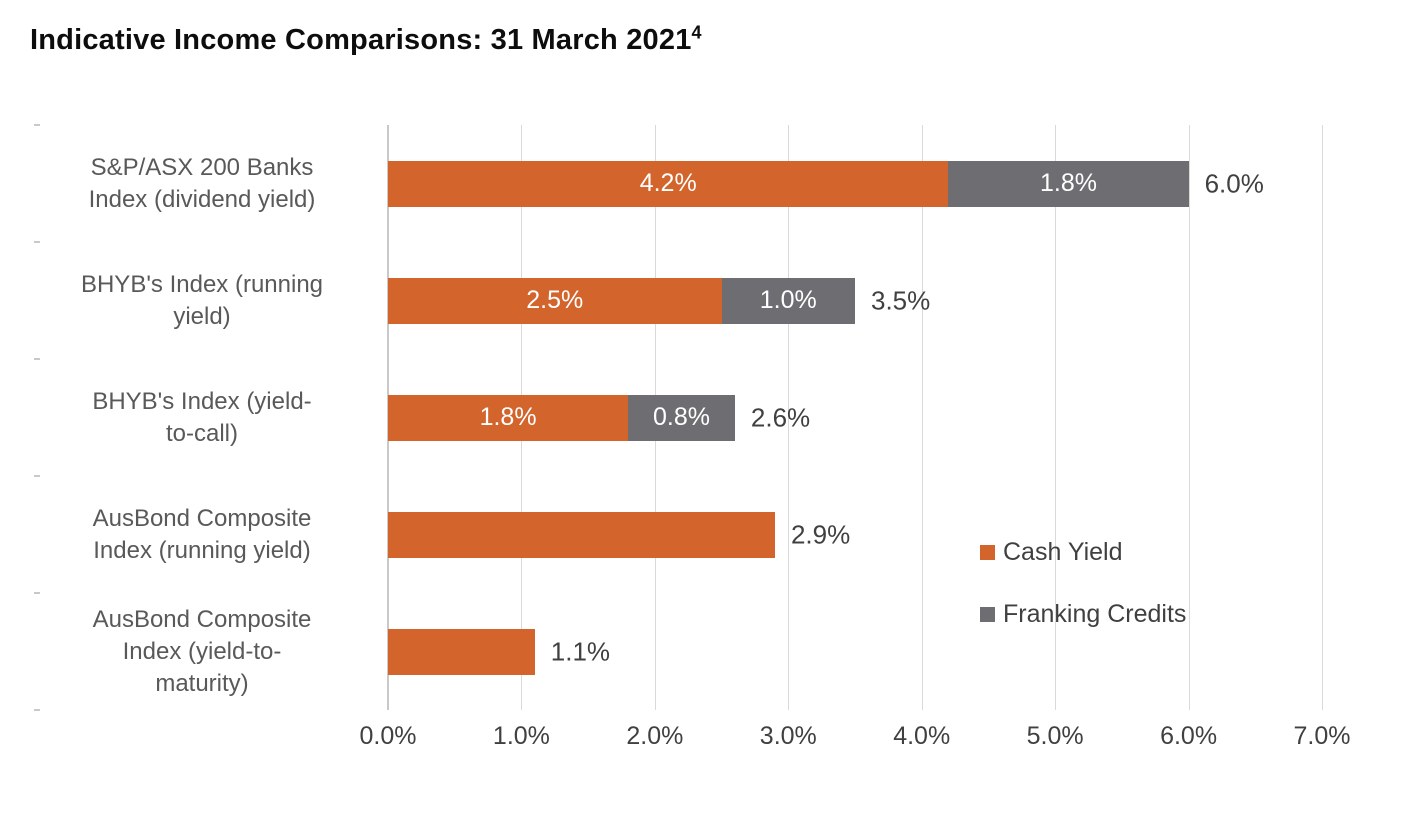 The width and height of the screenshot is (1416, 826). I want to click on x-axis-tick-label: 2.0%, so click(655, 736).